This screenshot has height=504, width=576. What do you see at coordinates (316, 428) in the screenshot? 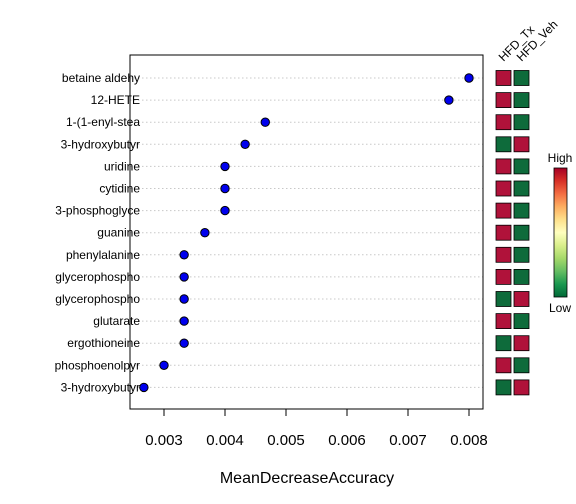
I see `x-axis: 0.003 0.004 0.005 0.006 0.007 0.008` at bounding box center [316, 428].